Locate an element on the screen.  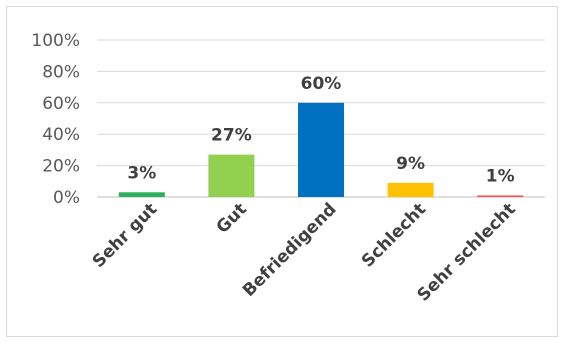
data-label: 9% is located at coordinates (410, 164).